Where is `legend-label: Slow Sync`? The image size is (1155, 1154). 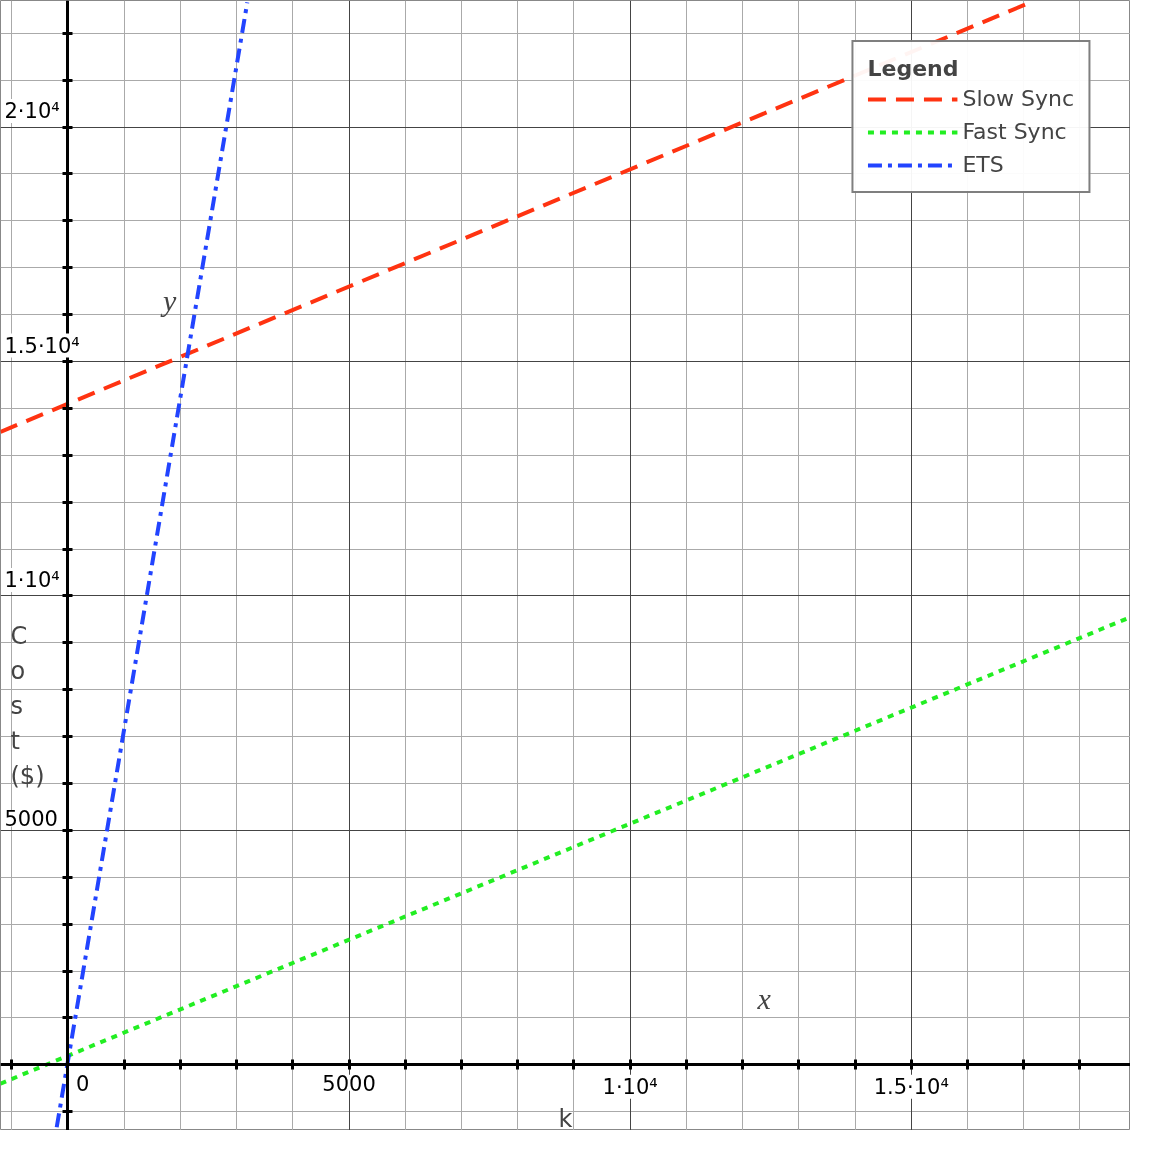 legend-label: Slow Sync is located at coordinates (1018, 98).